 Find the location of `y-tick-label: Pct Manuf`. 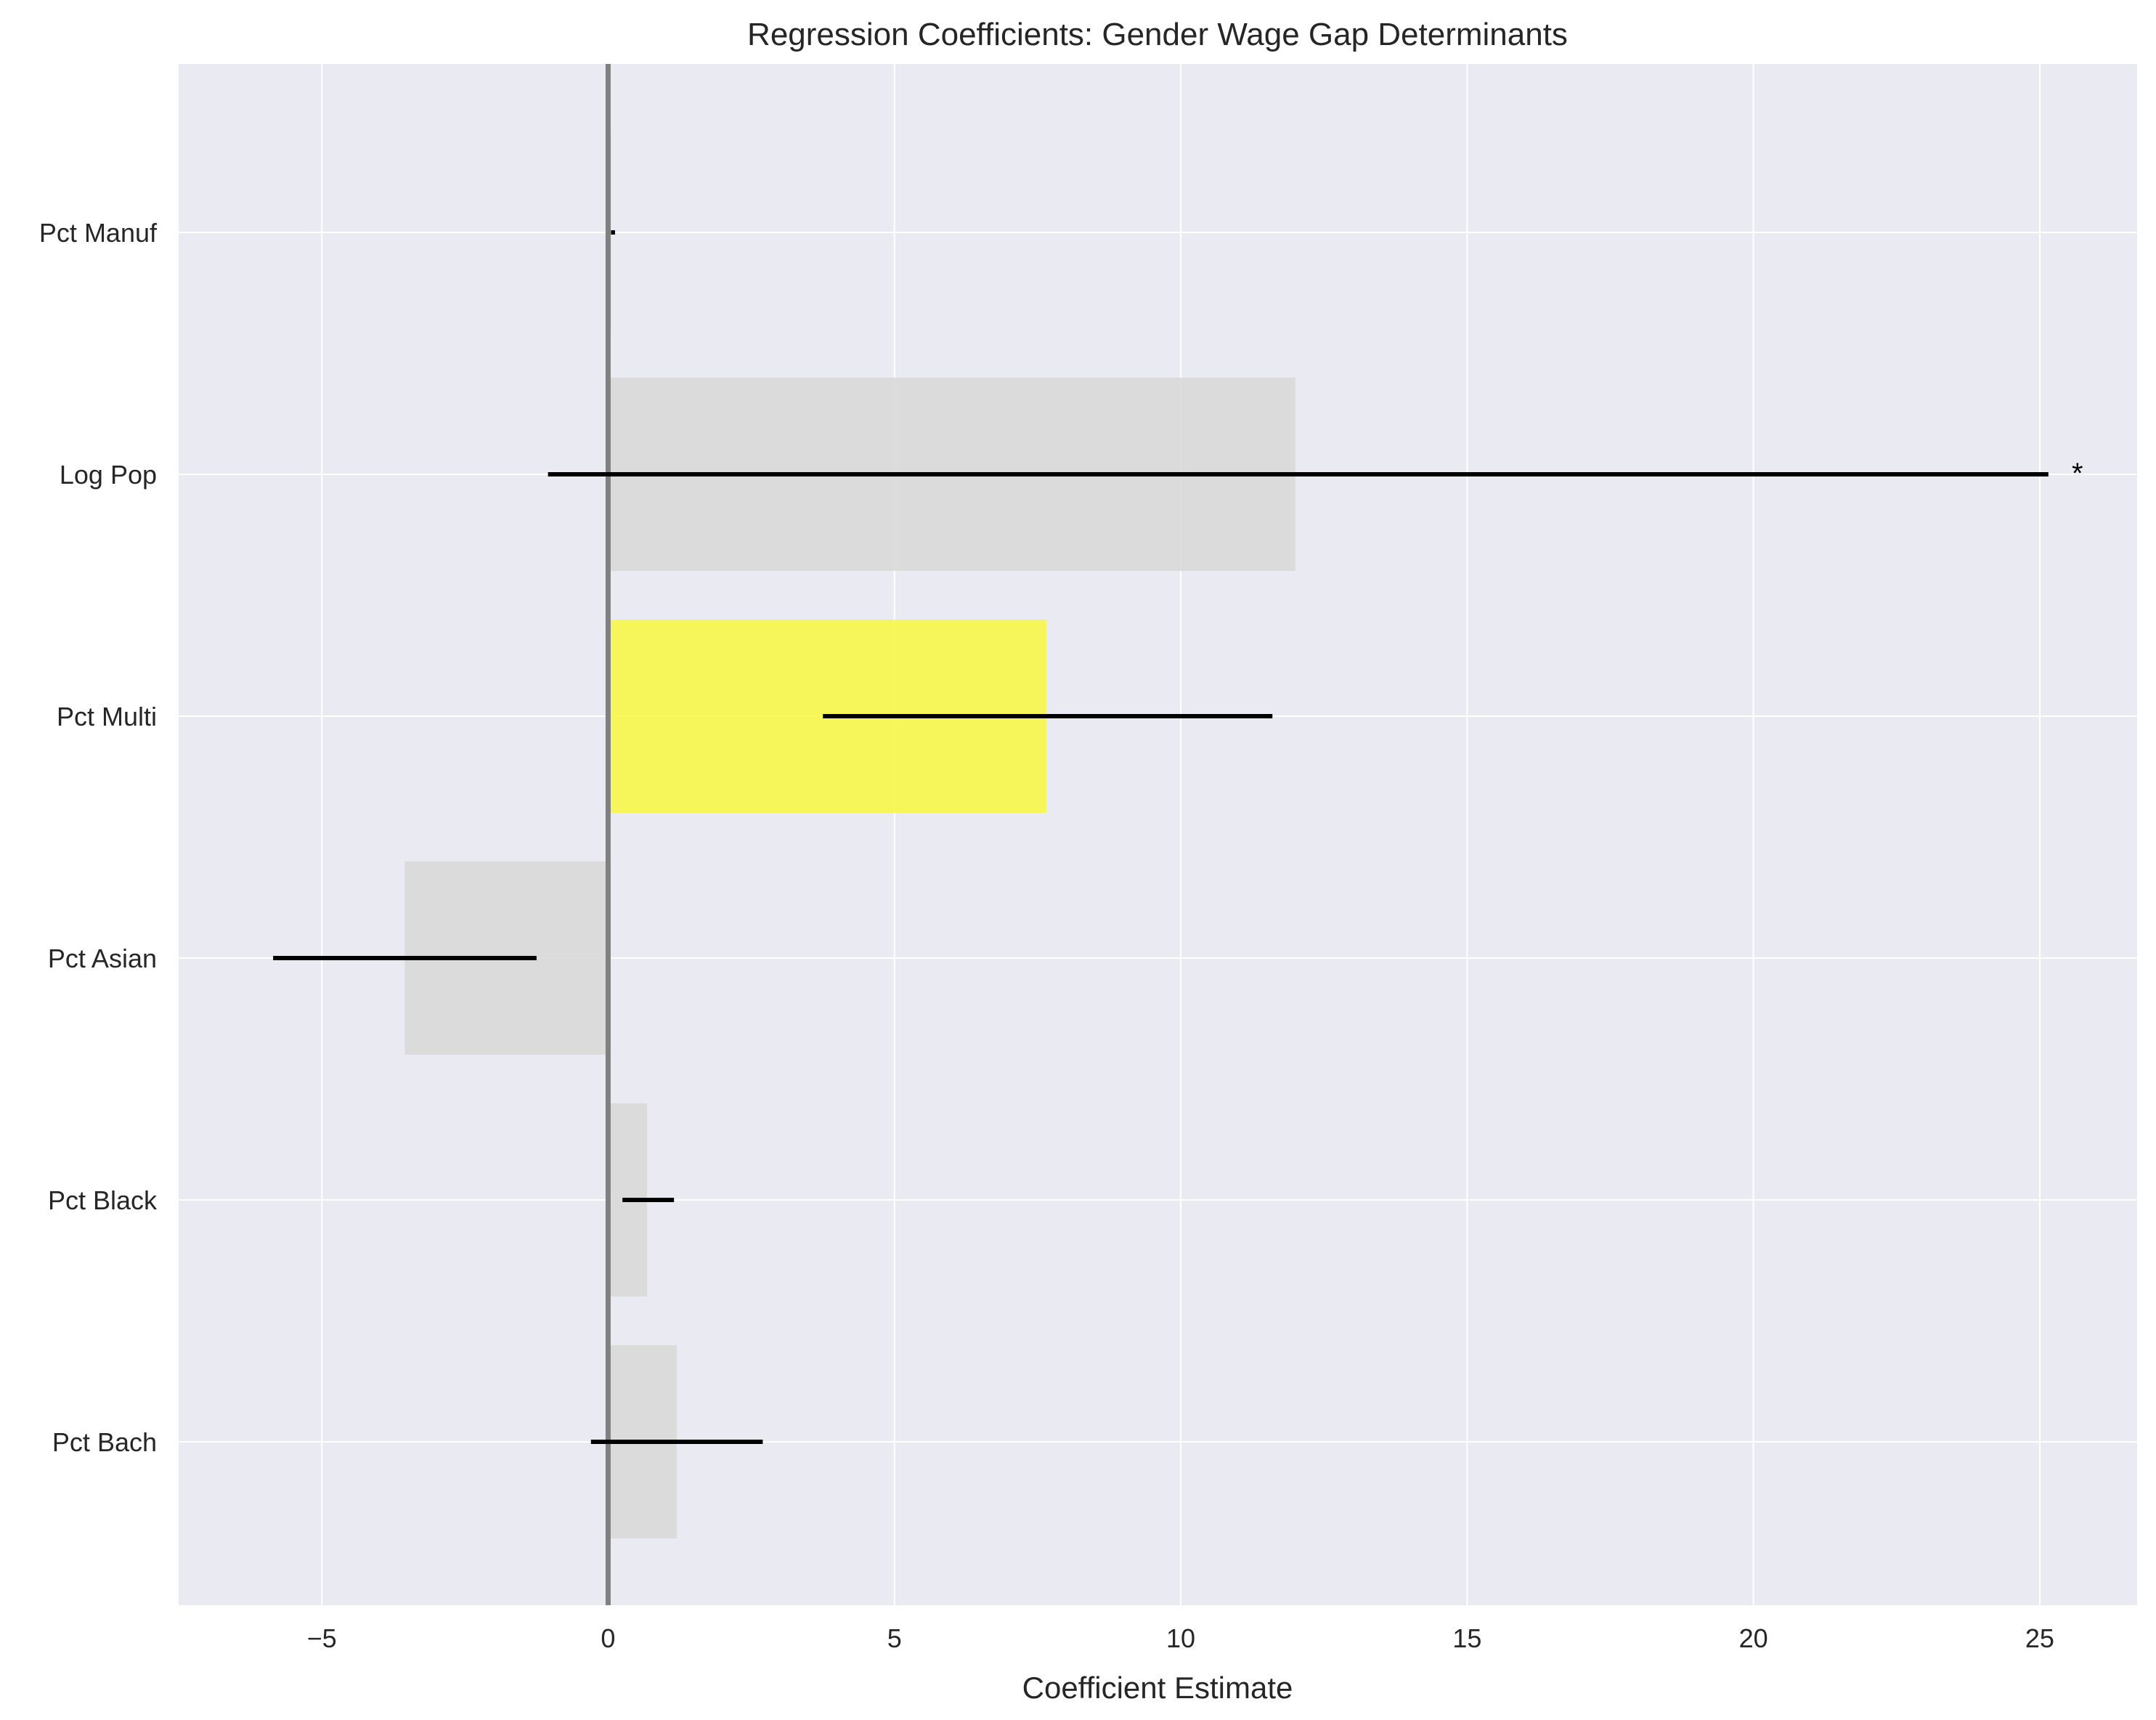

y-tick-label: Pct Manuf is located at coordinates (98, 233).